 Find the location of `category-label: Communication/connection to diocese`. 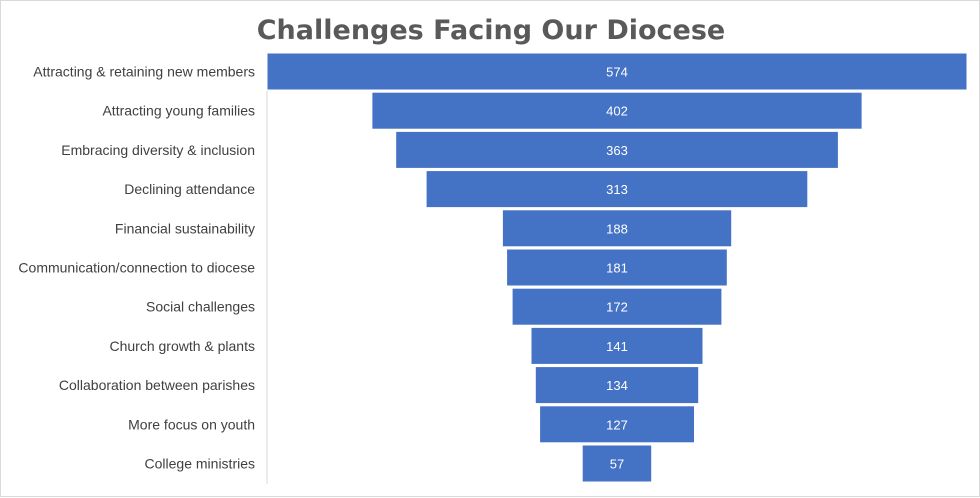

category-label: Communication/connection to diocese is located at coordinates (136, 268).